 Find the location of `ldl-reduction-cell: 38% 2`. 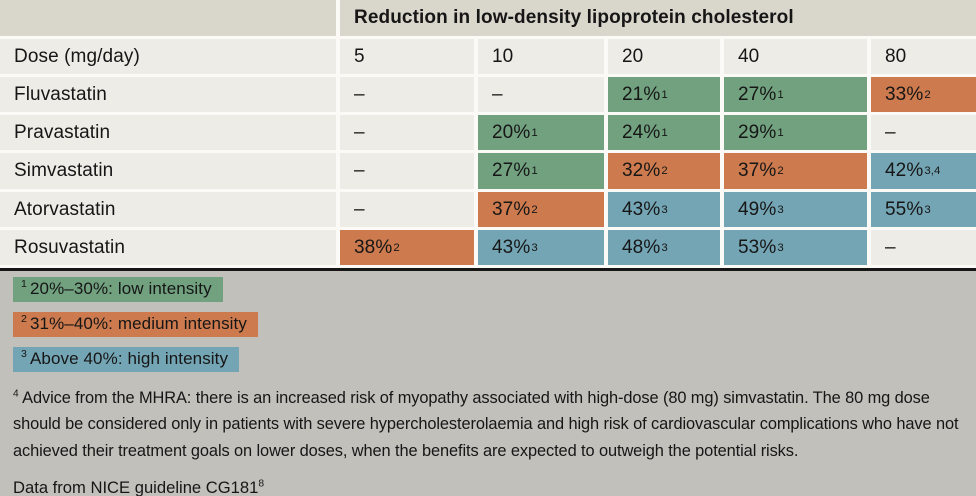

ldl-reduction-cell: 38% 2 is located at coordinates (407, 247).